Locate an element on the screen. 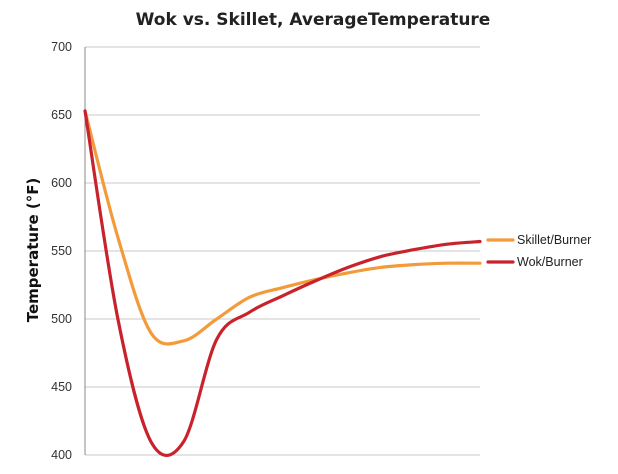 The image size is (618, 474). y-tick-label: 450 is located at coordinates (61, 387).